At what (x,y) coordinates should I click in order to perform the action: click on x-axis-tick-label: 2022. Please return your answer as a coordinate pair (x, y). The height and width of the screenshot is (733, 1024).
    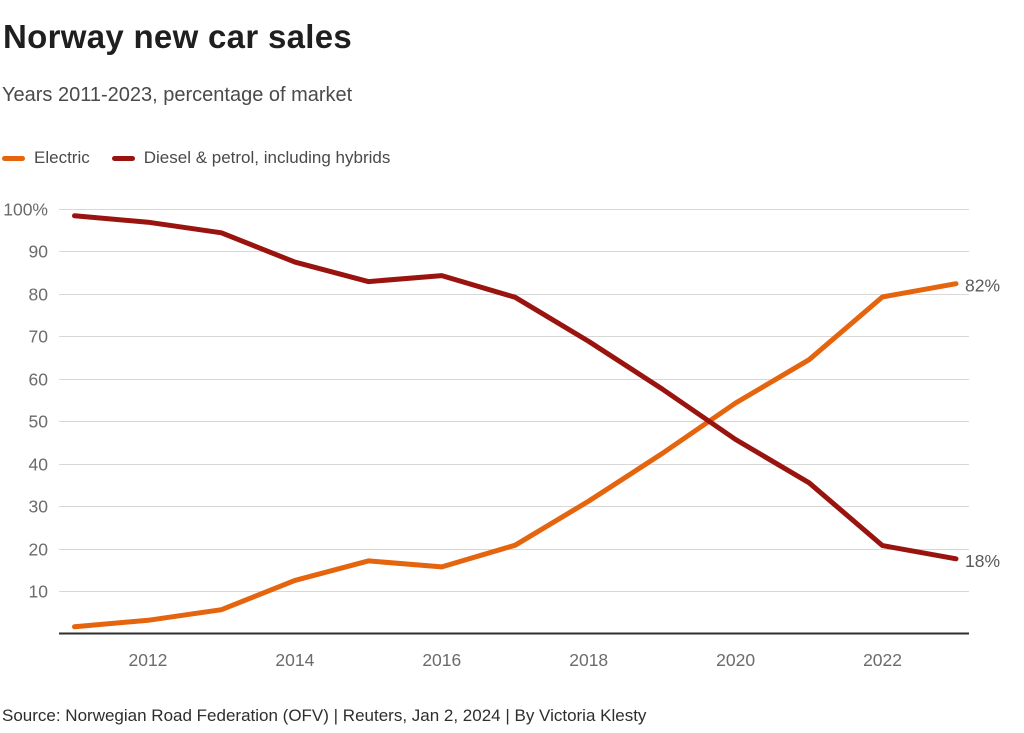
    Looking at the image, I should click on (882, 660).